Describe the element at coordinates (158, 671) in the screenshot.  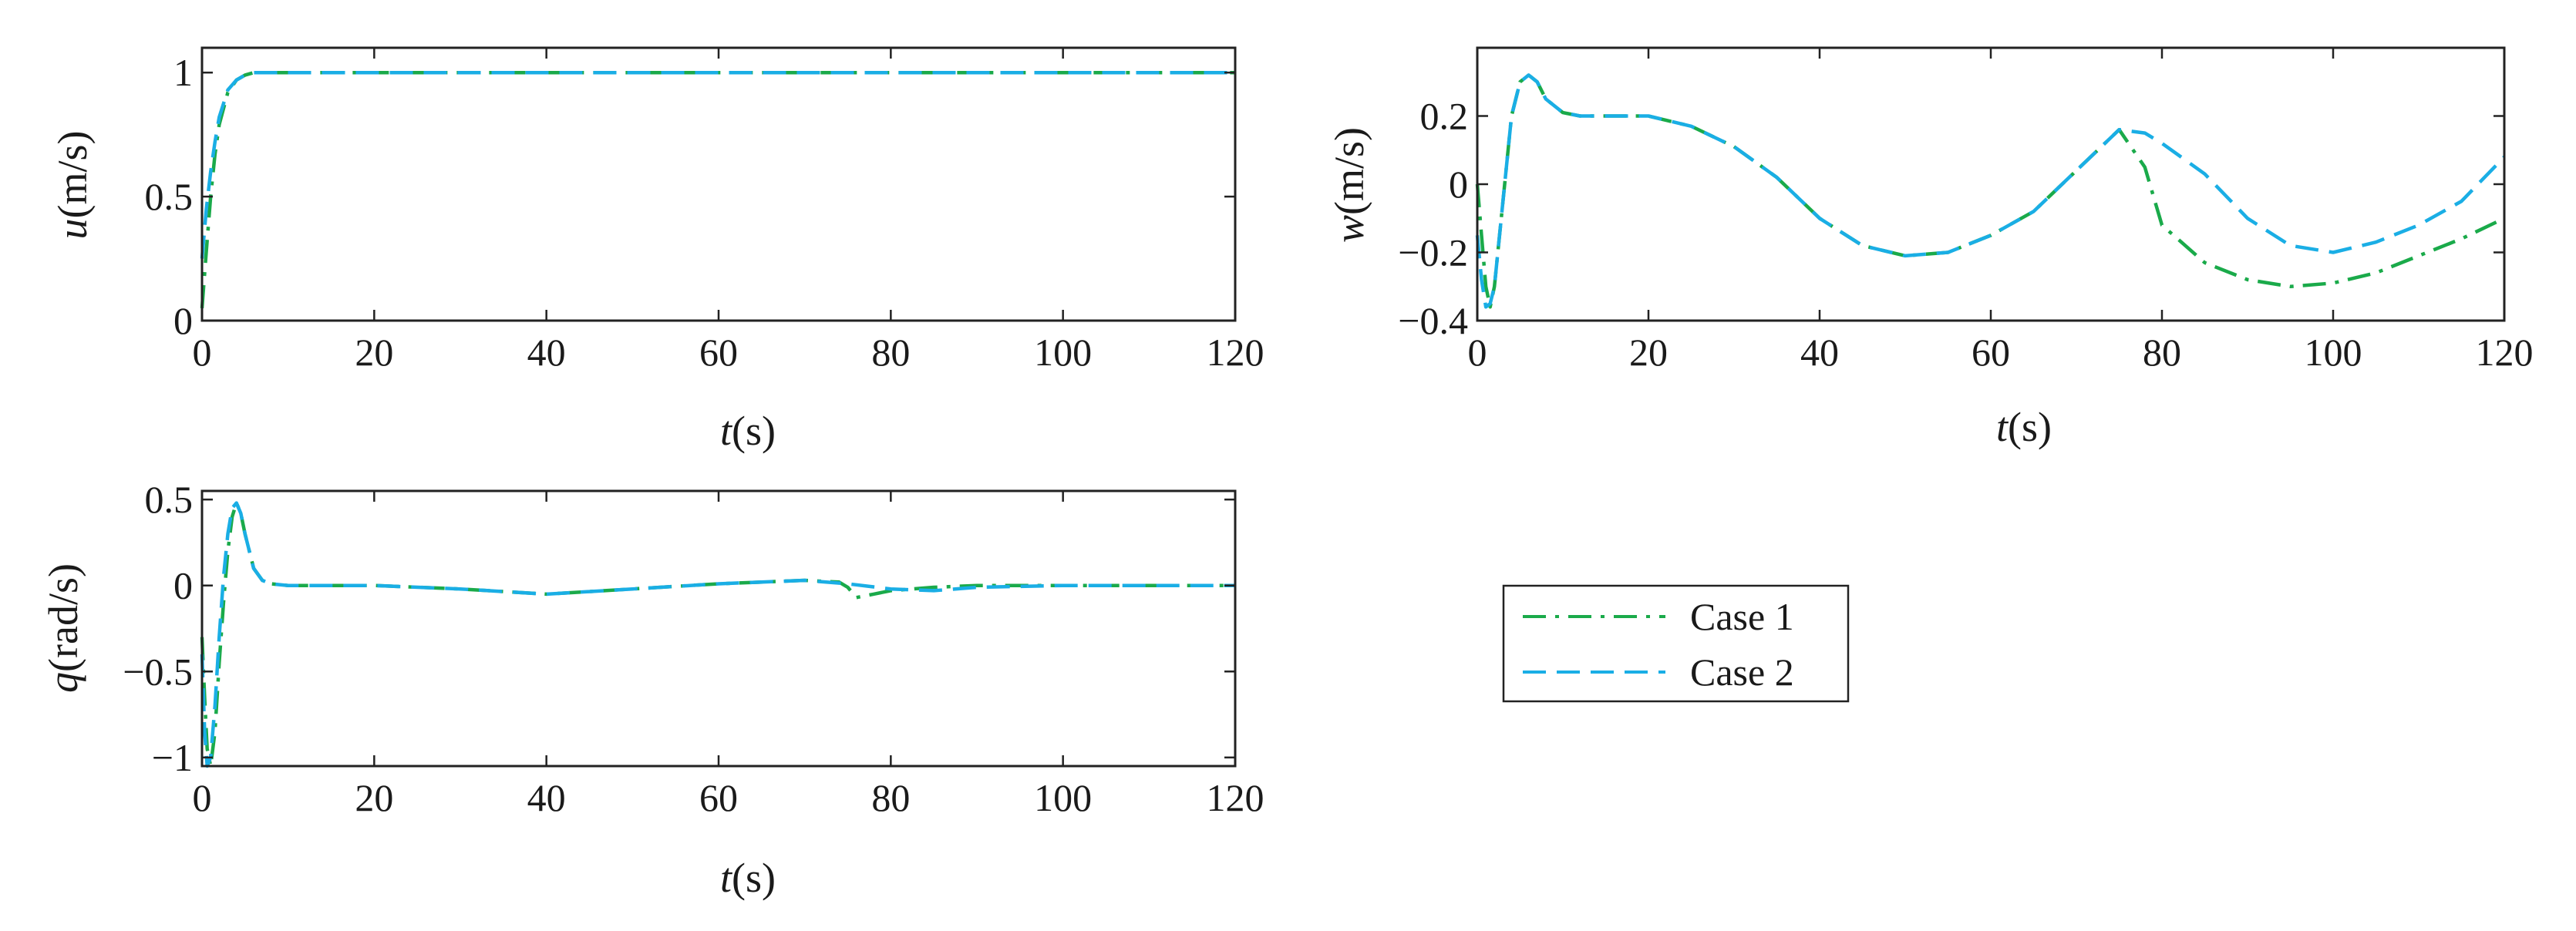
I see `ytick-label: −0.5` at that location.